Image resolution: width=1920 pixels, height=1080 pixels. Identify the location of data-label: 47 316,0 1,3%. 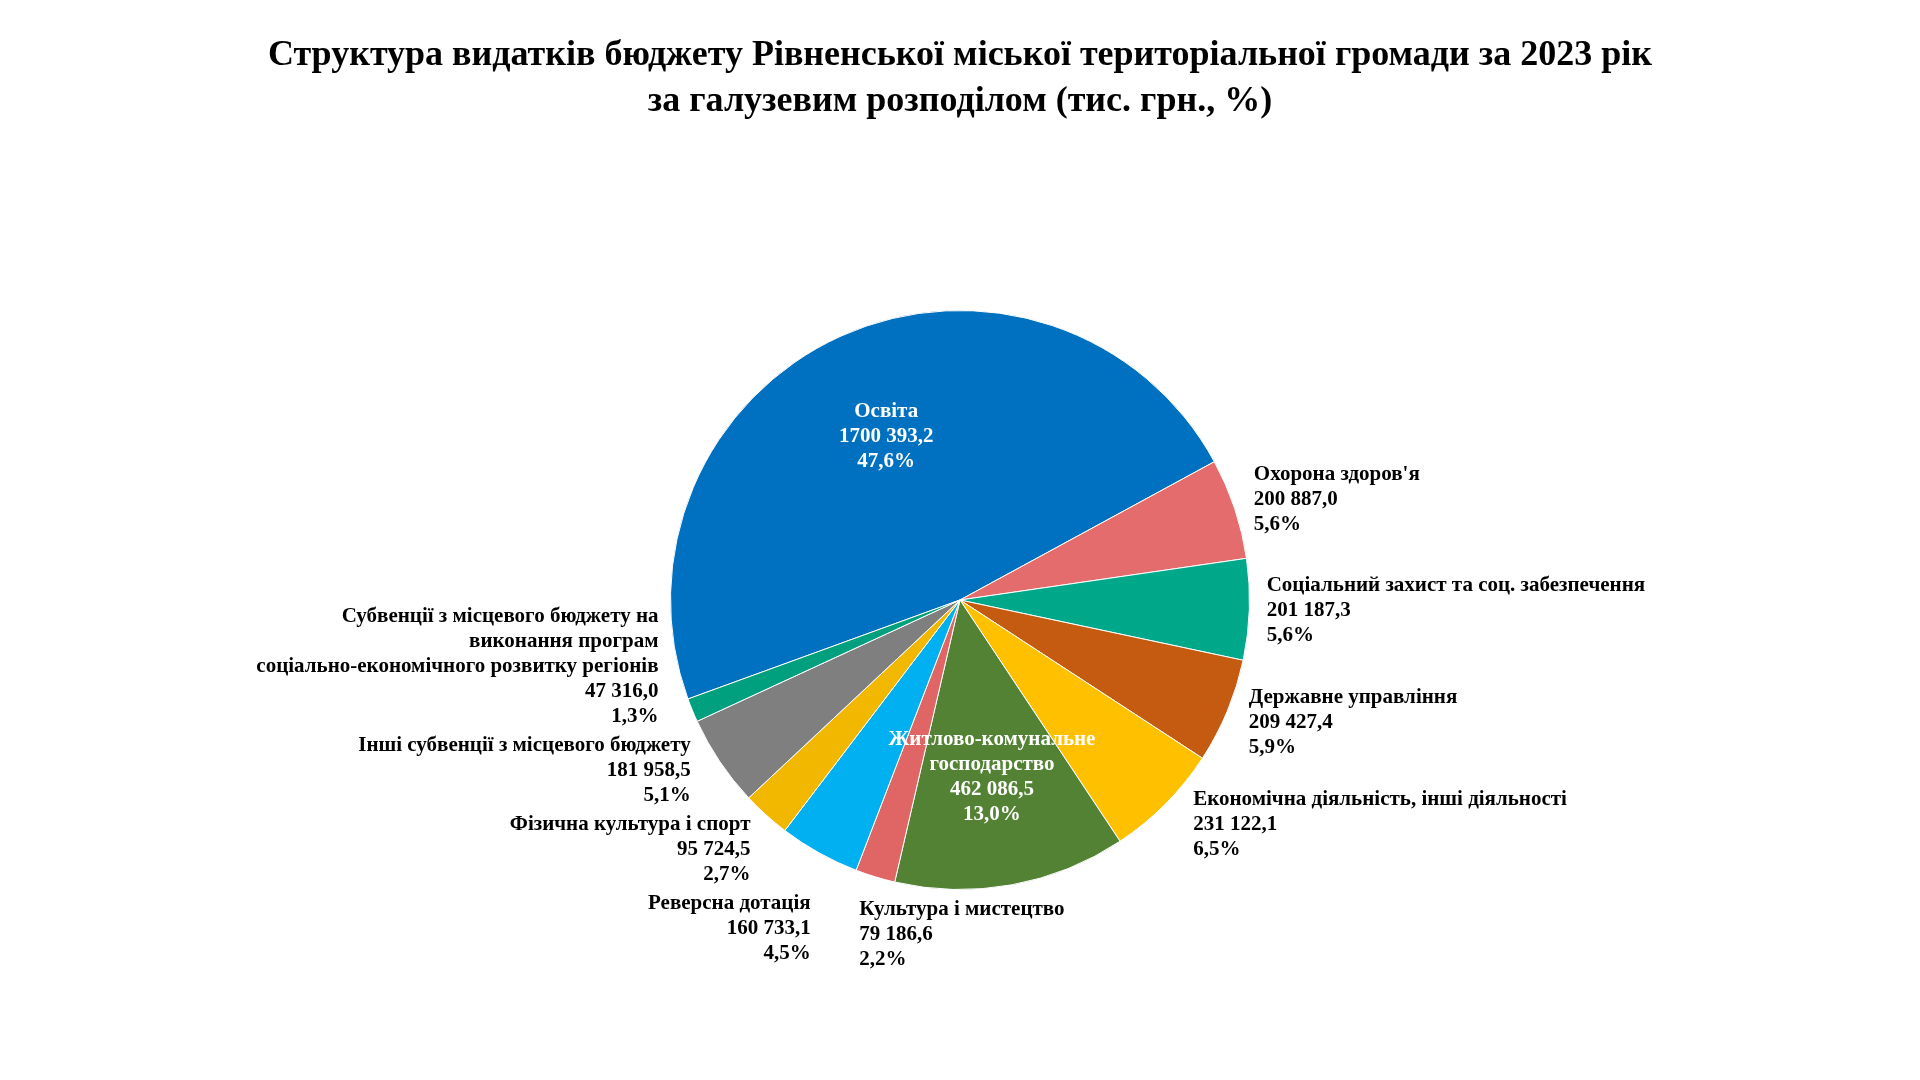
(622, 702).